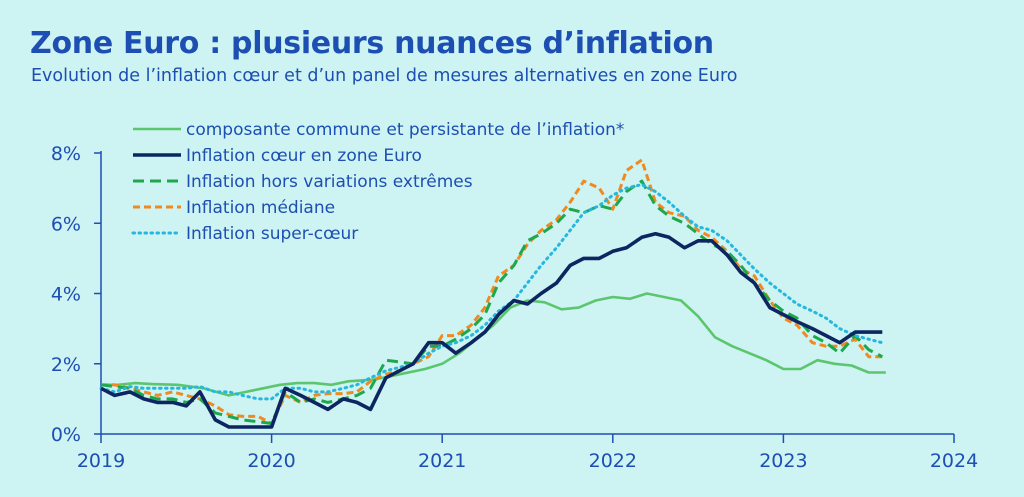  I want to click on y-tick-label: 6%, so click(66, 224).